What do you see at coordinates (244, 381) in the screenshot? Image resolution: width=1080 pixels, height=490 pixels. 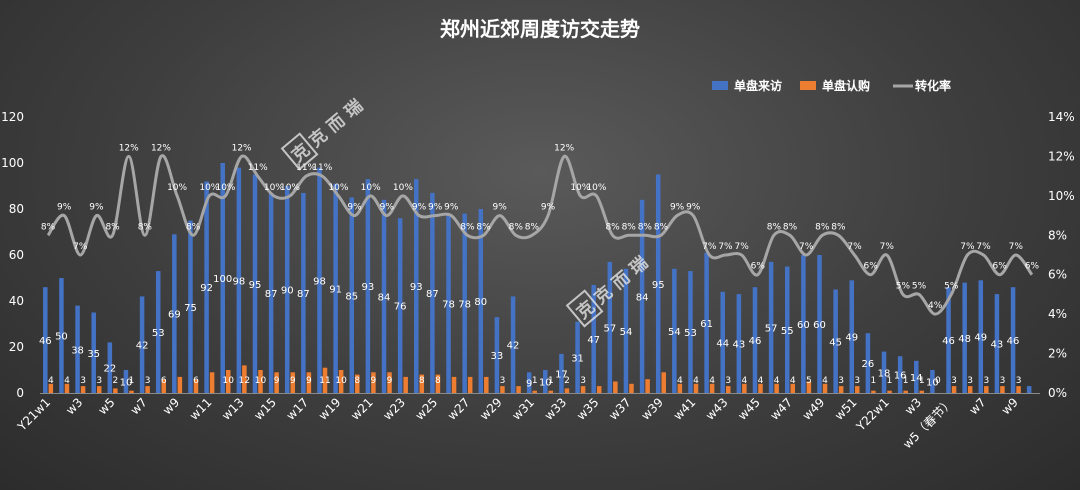 I see `label-subscription: 12` at bounding box center [244, 381].